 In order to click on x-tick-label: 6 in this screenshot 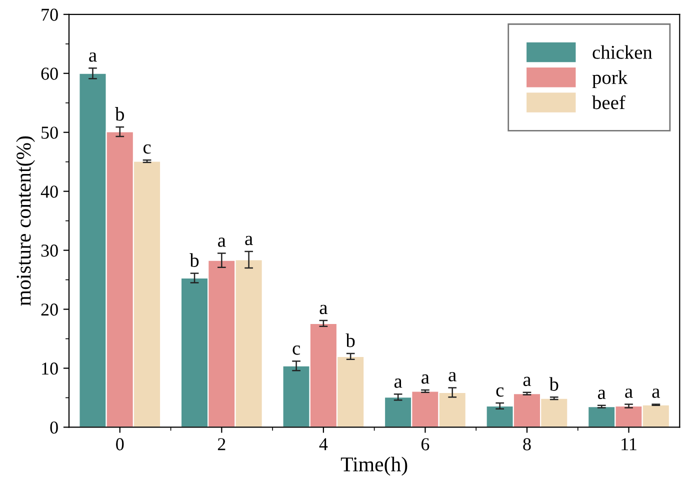, I will do `click(425, 444)`.